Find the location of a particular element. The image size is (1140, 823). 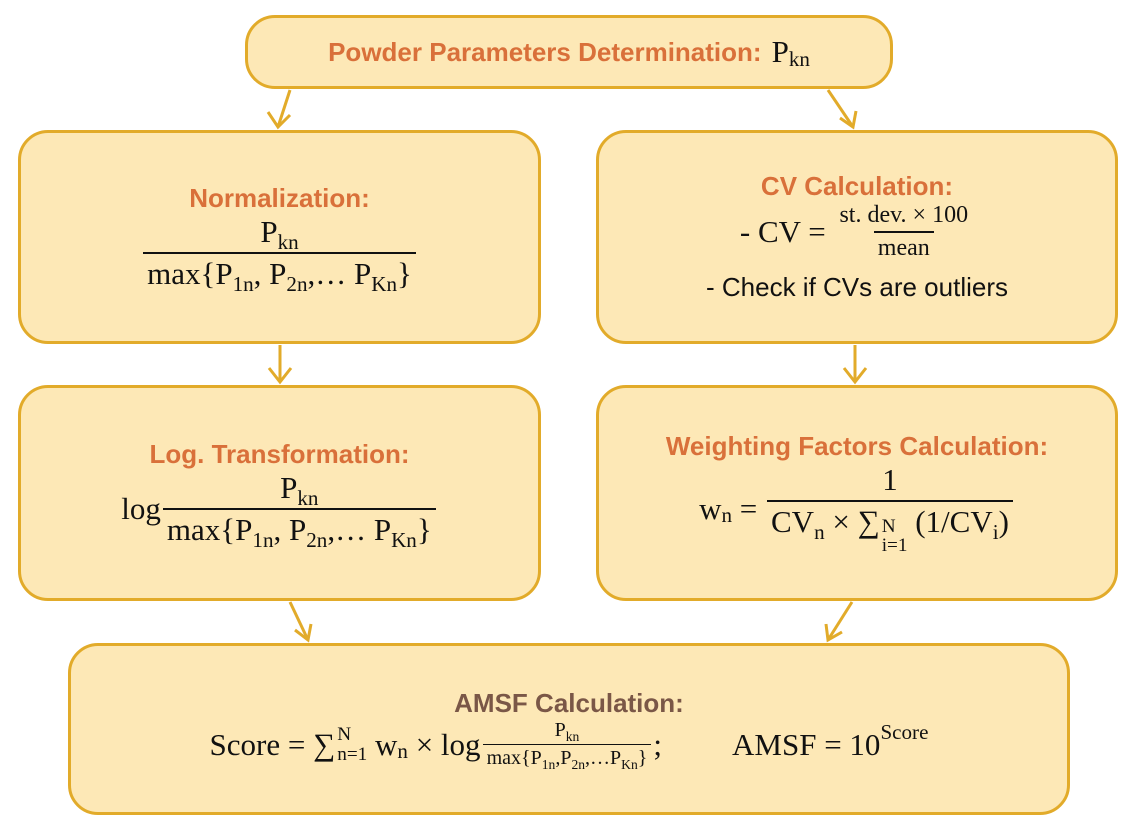

math-text: st. dev. × 100 is located at coordinates (904, 215).